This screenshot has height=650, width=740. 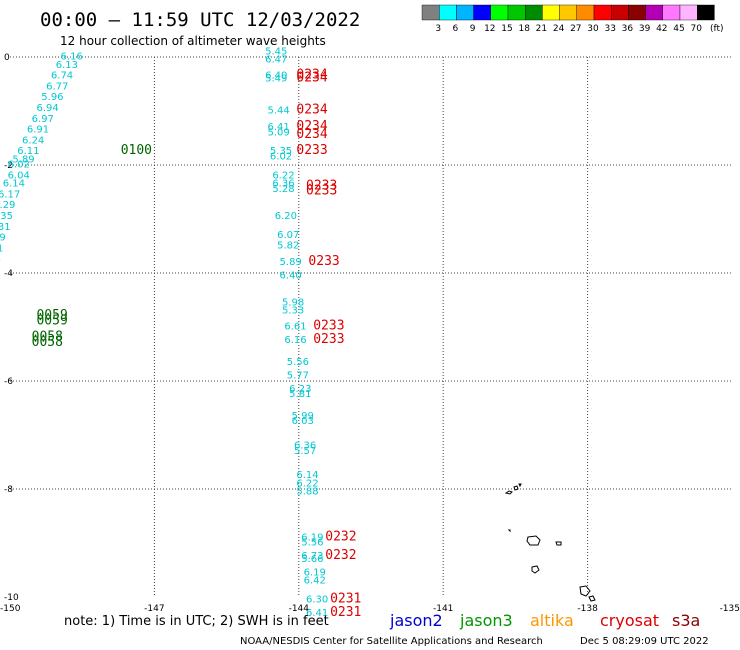 What do you see at coordinates (279, 127) in the screenshot?
I see `wave-height-point: 6.41` at bounding box center [279, 127].